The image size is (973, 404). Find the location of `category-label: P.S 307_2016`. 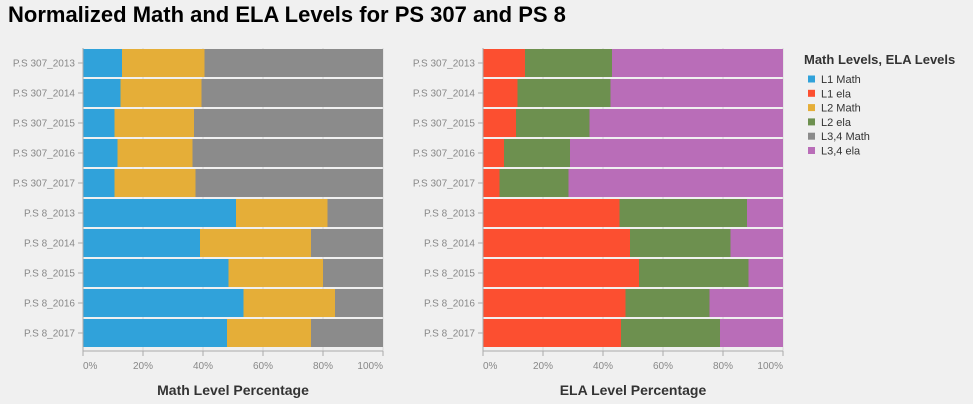

category-label: P.S 307_2016 is located at coordinates (44, 154).